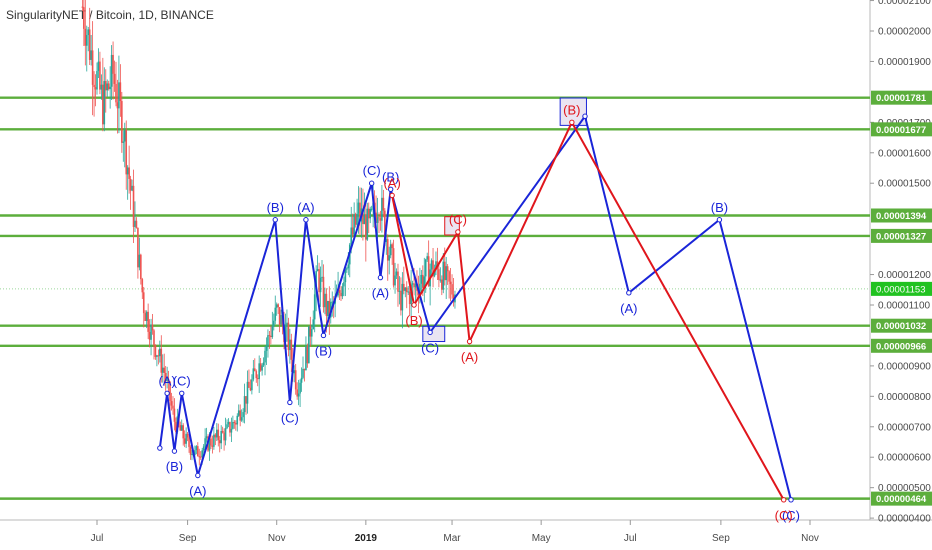 This screenshot has height=550, width=932. Describe the element at coordinates (810, 538) in the screenshot. I see `x-tick-label: Nov` at that location.